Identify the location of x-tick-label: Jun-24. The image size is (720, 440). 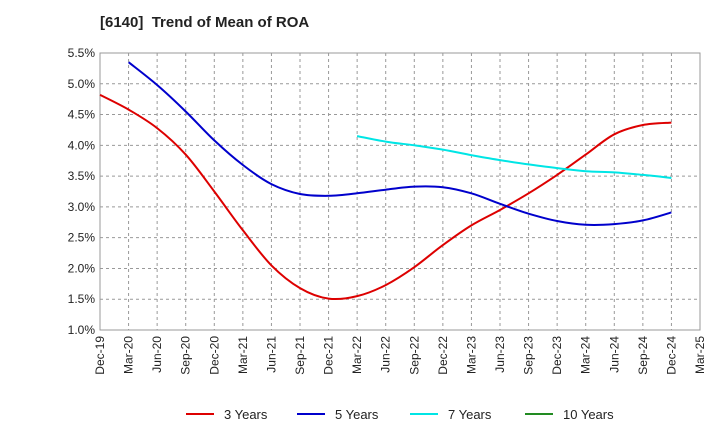
(614, 354).